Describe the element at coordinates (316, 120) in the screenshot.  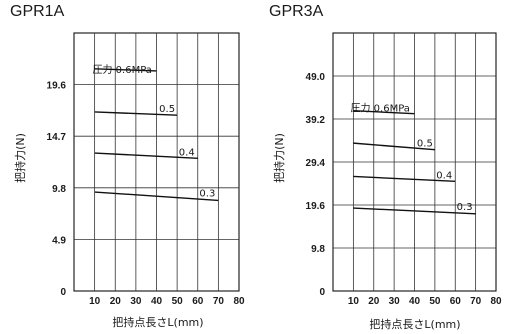
I see `y-tick-label: 39.2` at that location.